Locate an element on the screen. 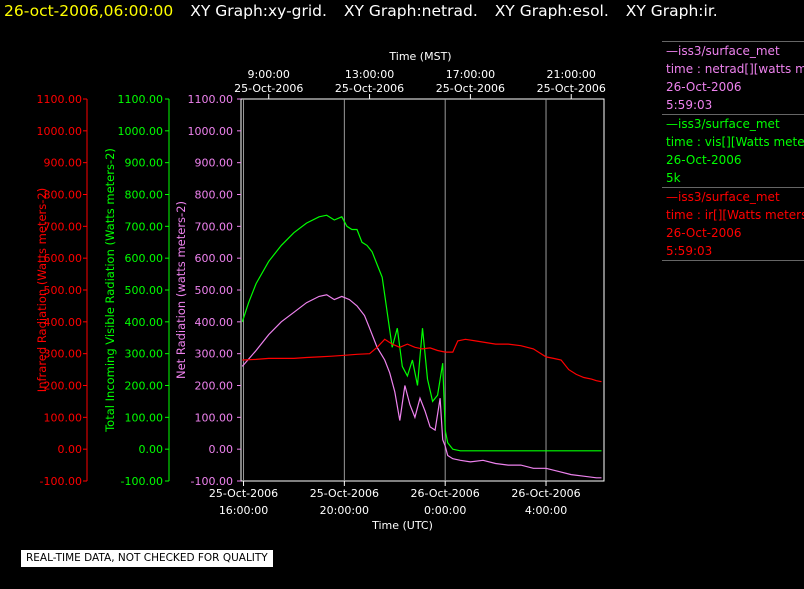 The height and width of the screenshot is (589, 804). y-tick-label-net: 600.00 is located at coordinates (214, 258).